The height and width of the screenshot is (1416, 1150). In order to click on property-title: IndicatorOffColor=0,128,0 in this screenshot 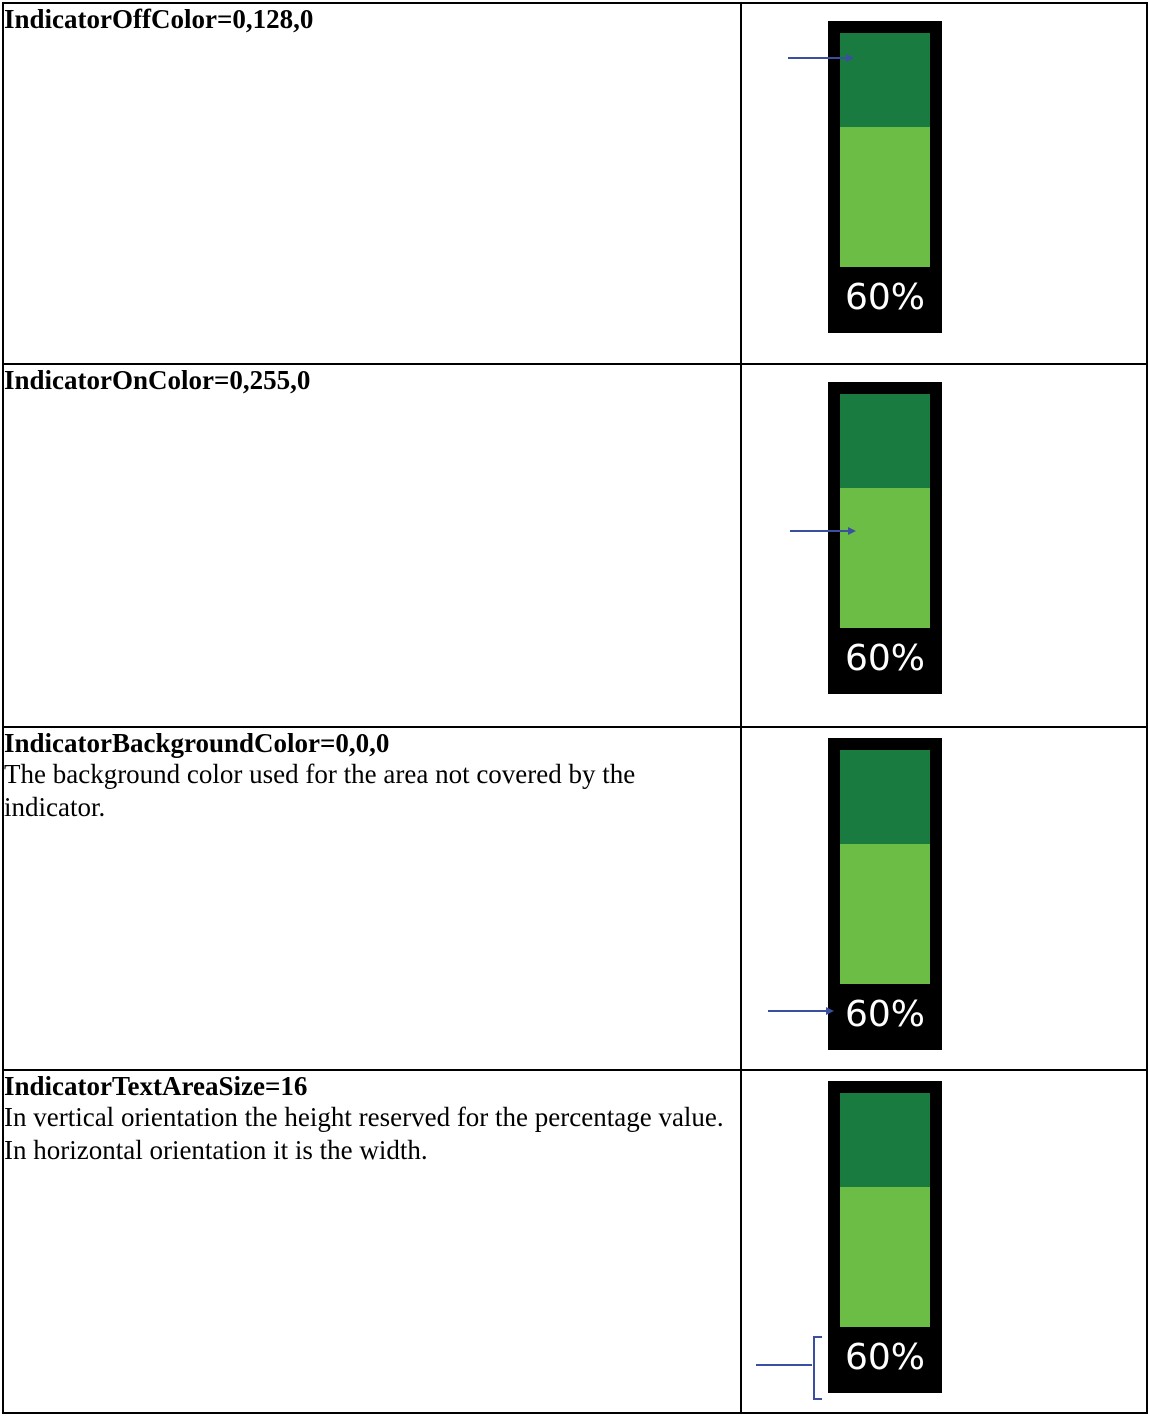, I will do `click(159, 19)`.